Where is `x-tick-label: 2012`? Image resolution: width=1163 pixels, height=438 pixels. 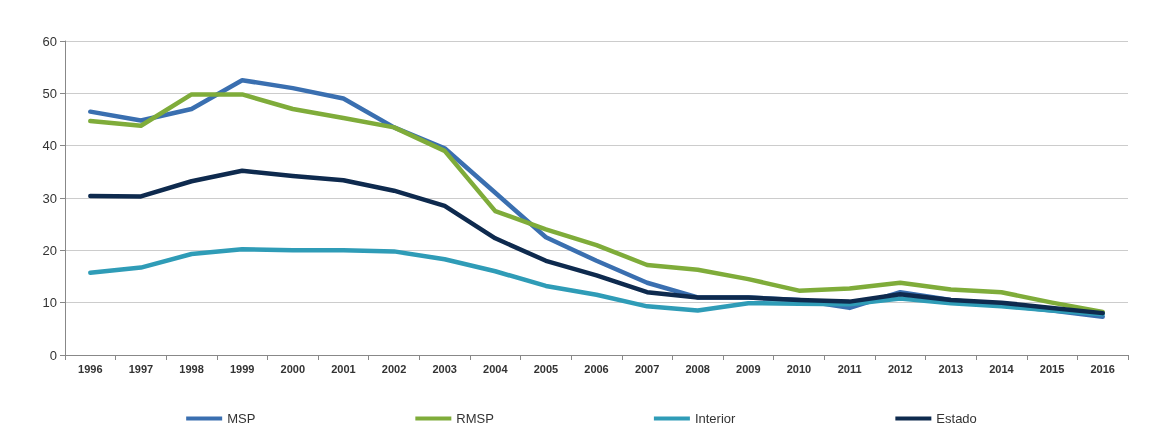
x-tick-label: 2012 is located at coordinates (900, 368).